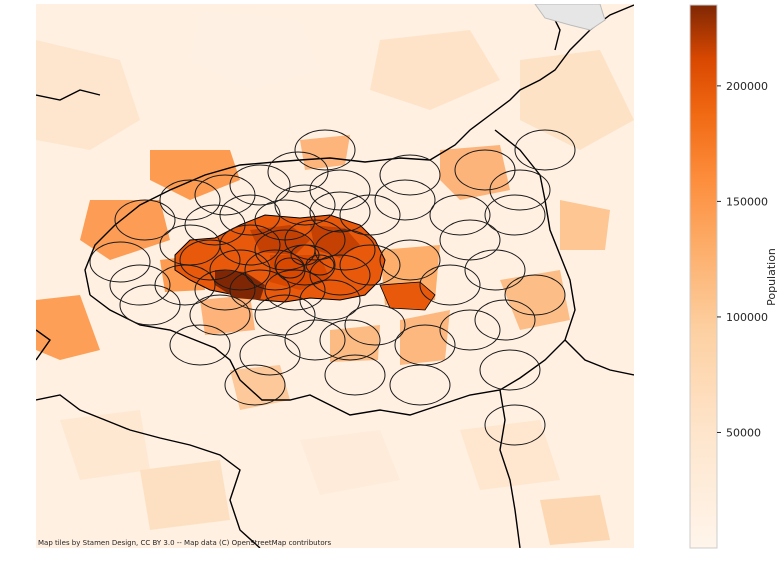  I want to click on colorbar-label: Population, so click(771, 277).